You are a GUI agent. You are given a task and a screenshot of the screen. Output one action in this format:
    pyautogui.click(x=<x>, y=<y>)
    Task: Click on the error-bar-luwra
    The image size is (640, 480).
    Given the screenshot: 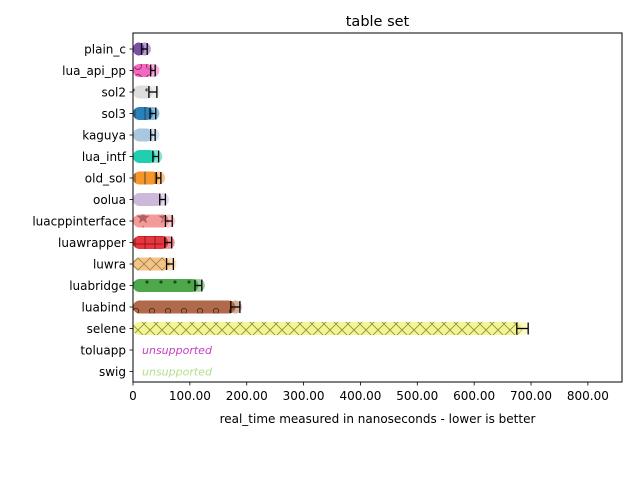 What is the action you would take?
    pyautogui.click(x=170, y=264)
    